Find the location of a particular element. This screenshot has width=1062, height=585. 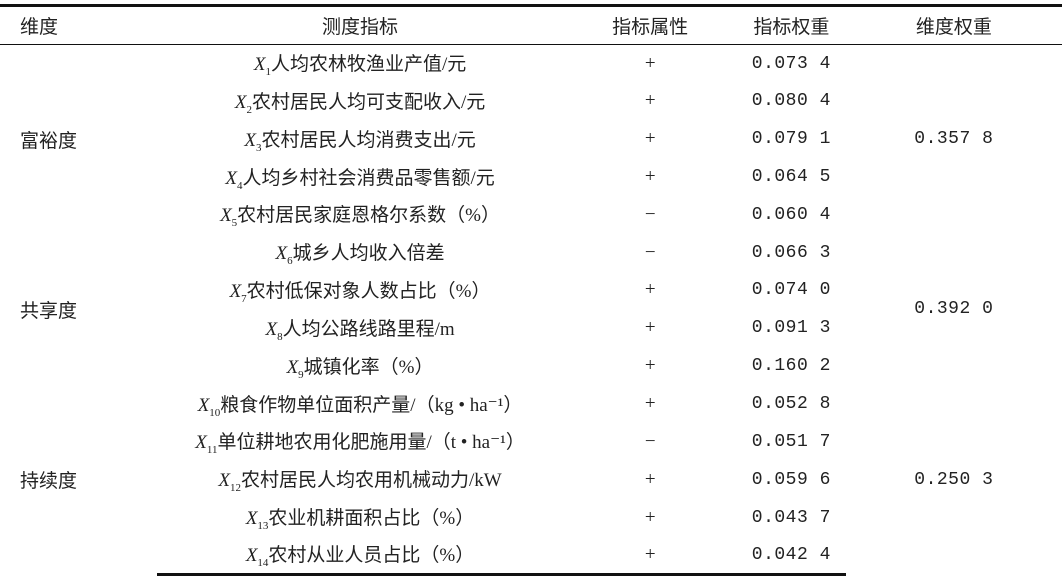

indicator-name: 城乡人均收入倍差 is located at coordinates (368, 254).